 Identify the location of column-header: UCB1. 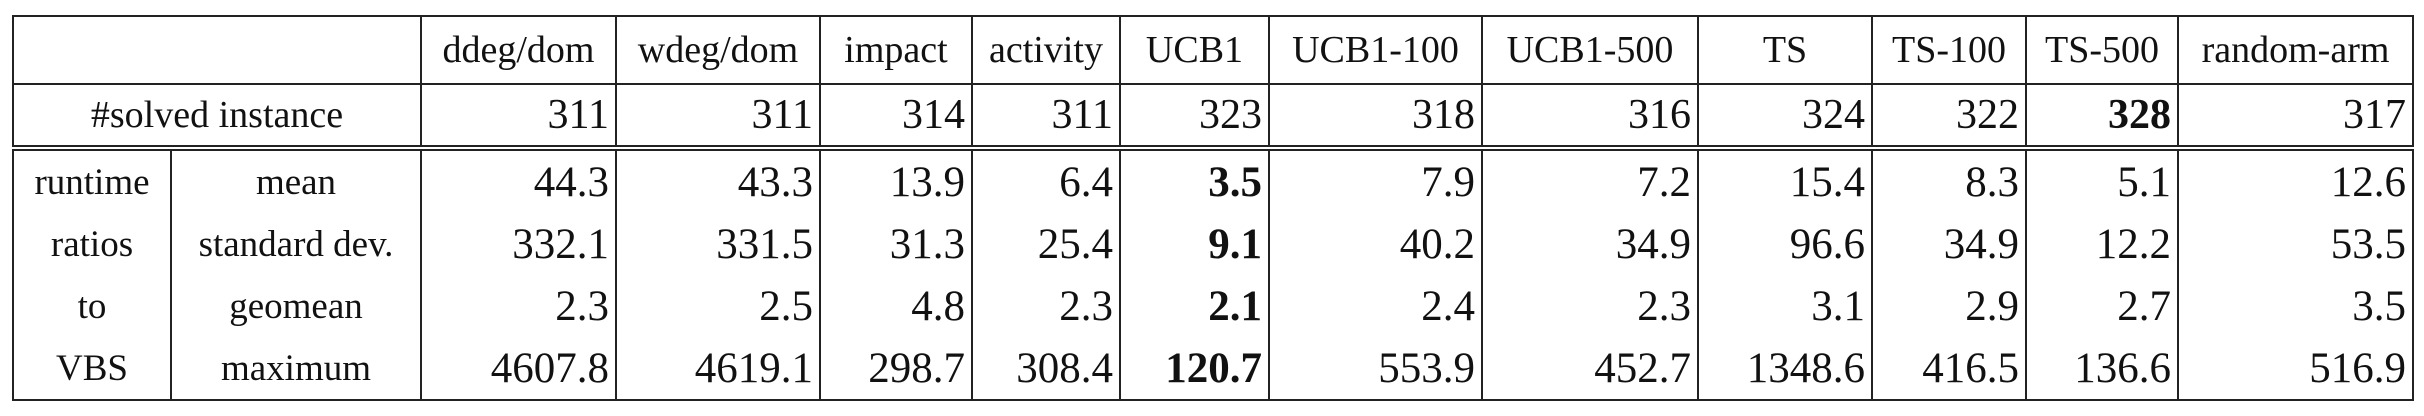
(1194, 50).